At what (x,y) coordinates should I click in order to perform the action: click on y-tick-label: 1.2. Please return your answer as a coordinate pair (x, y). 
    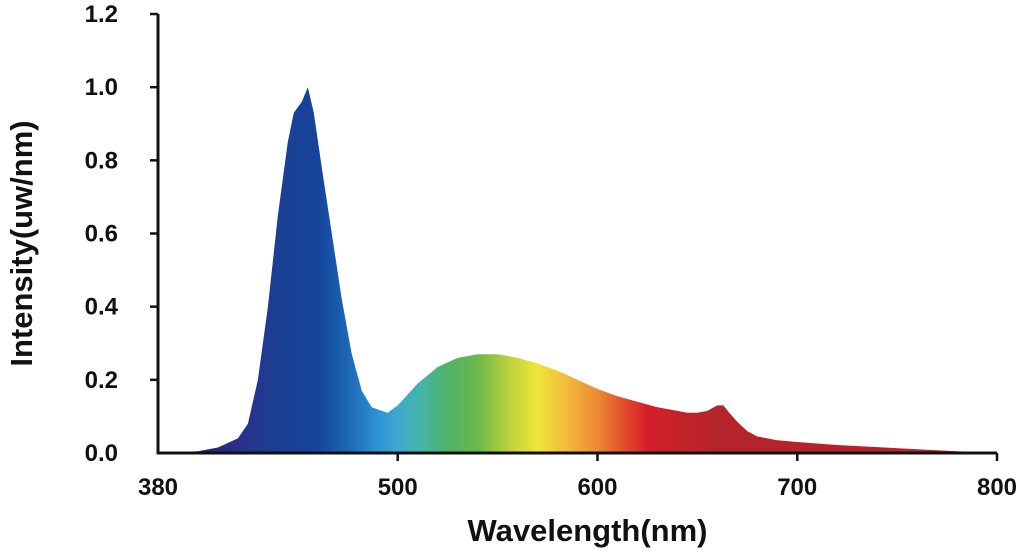
    Looking at the image, I should click on (101, 14).